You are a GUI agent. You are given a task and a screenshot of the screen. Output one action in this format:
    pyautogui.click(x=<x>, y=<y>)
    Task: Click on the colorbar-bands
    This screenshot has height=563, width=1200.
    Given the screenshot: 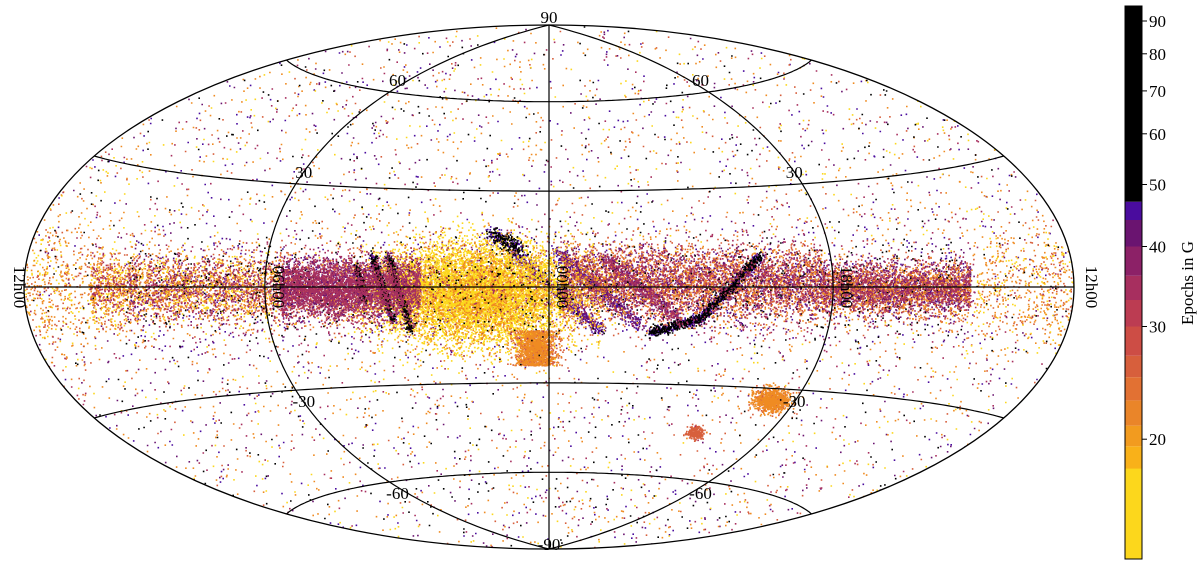 What is the action you would take?
    pyautogui.click(x=1133, y=282)
    